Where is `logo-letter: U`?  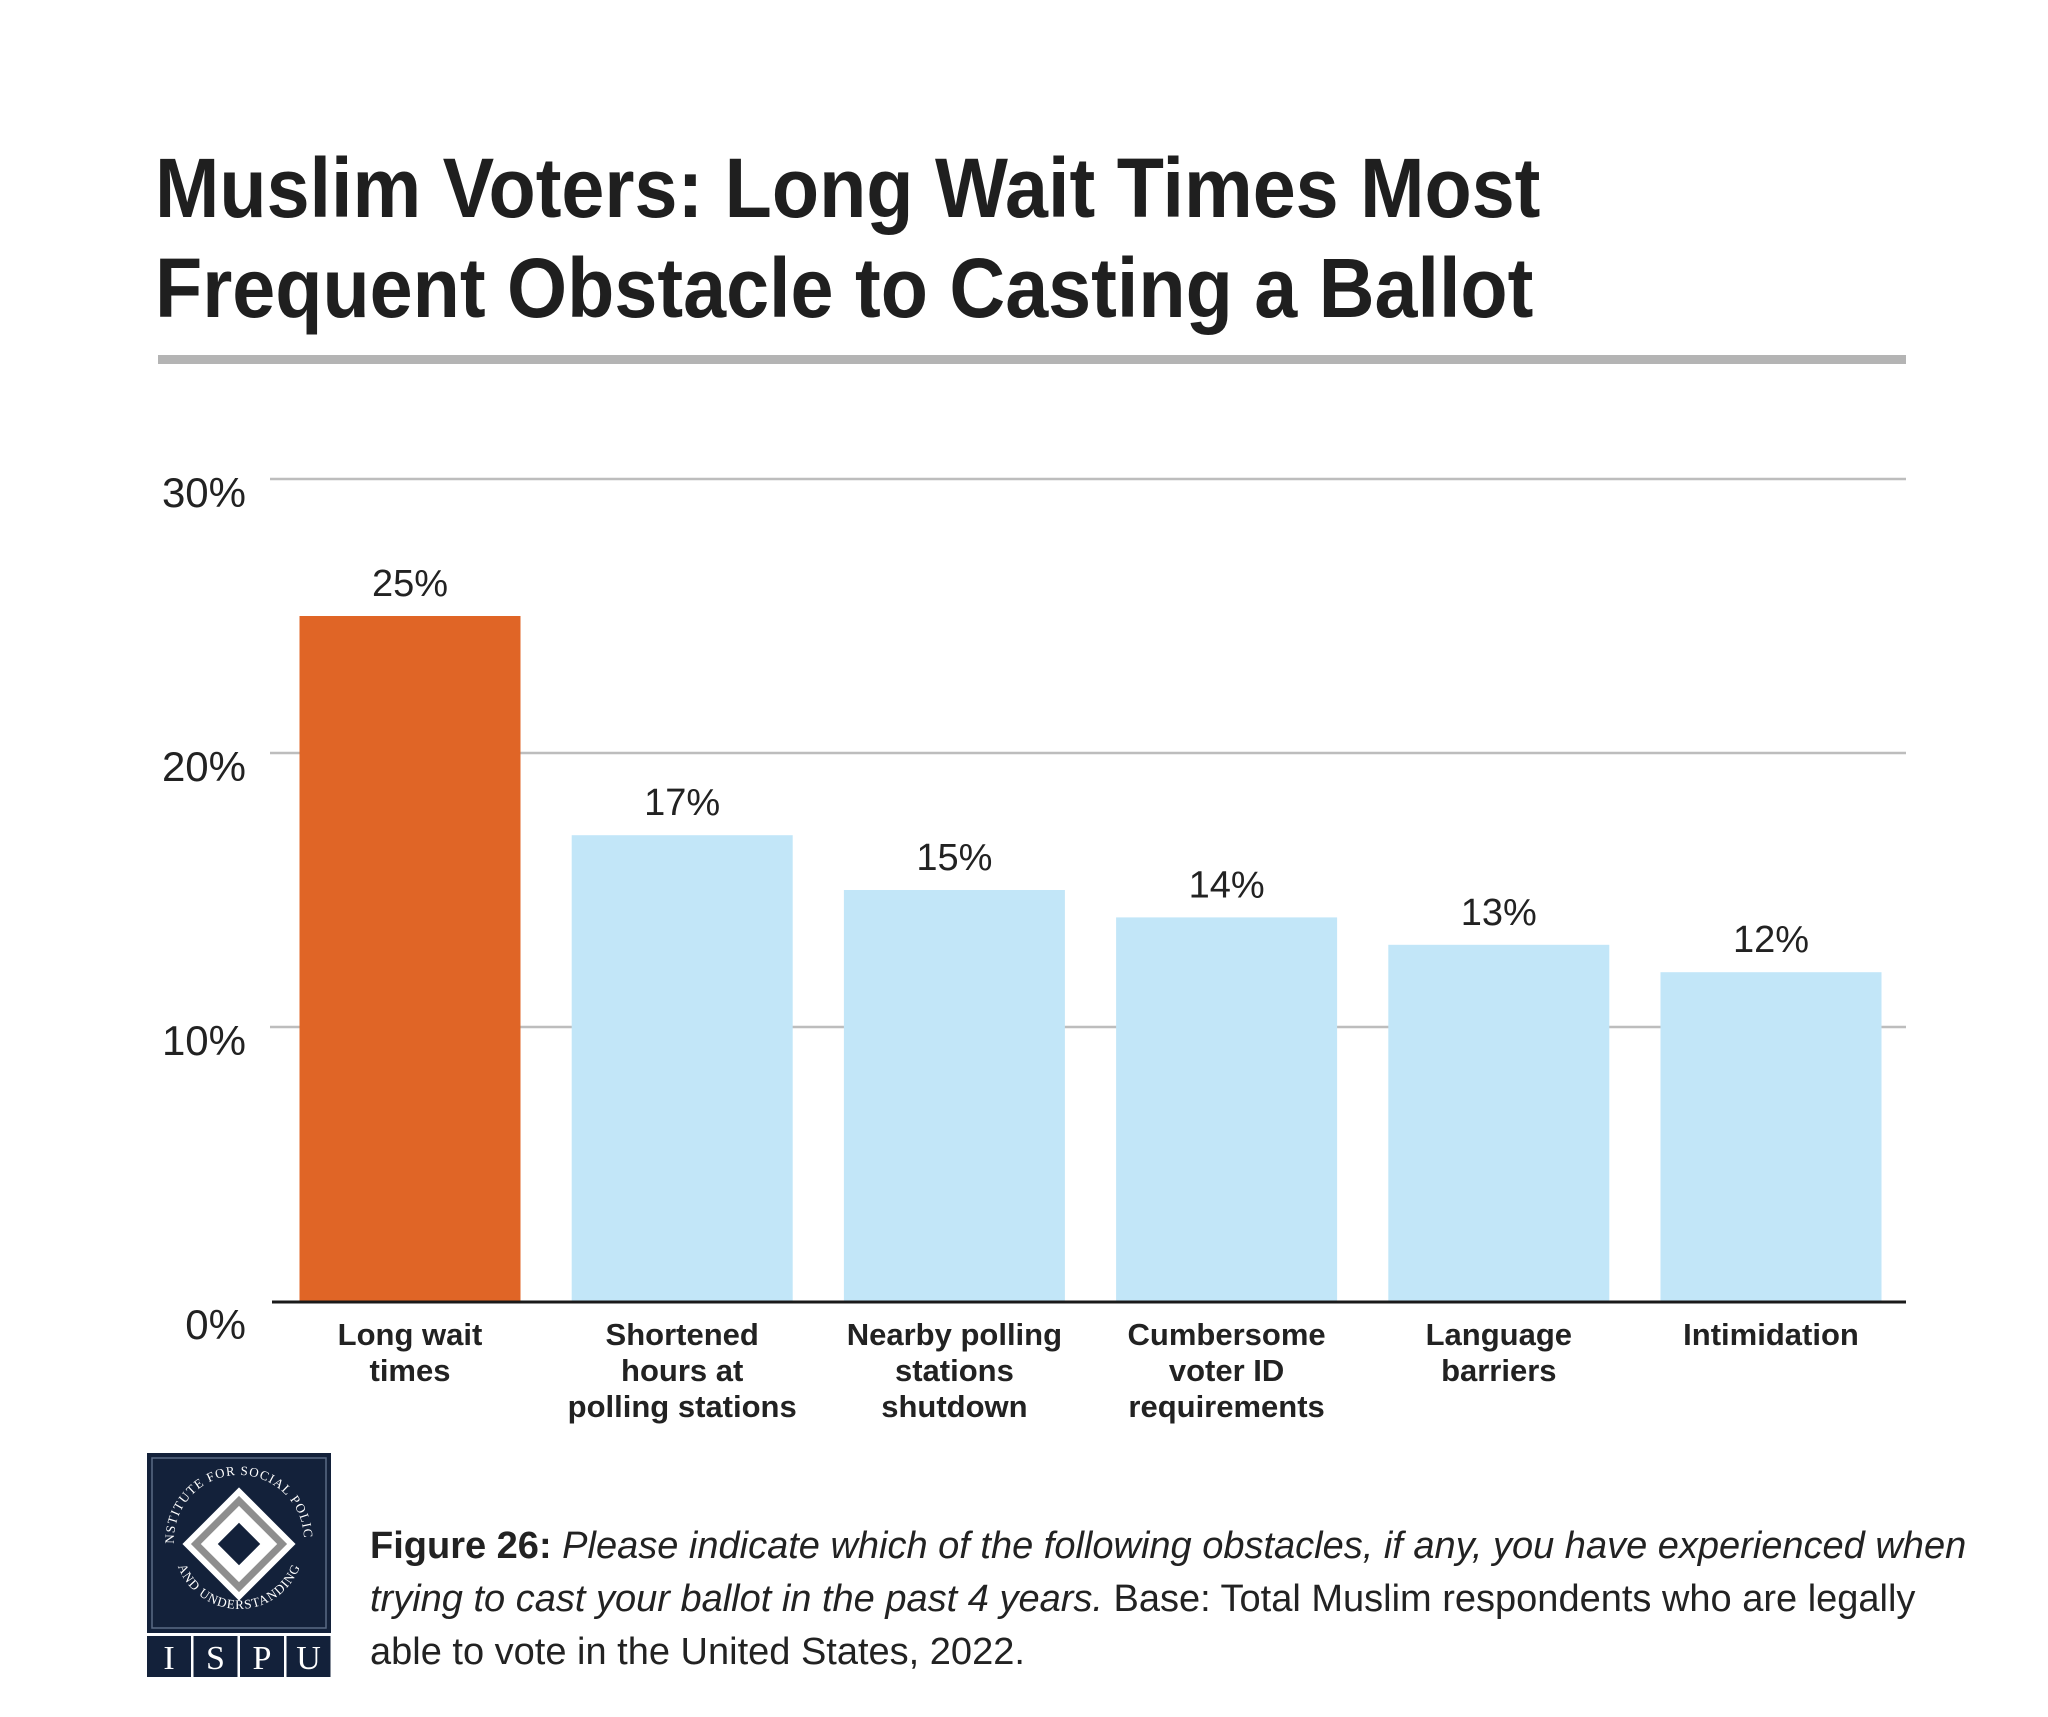
logo-letter: U is located at coordinates (308, 1658).